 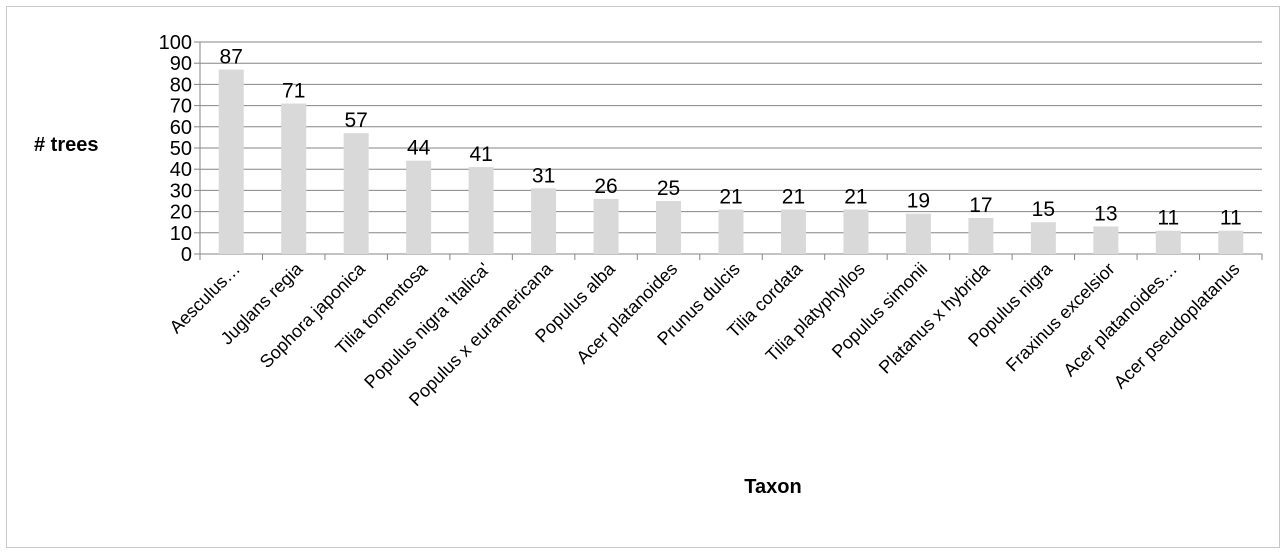 I want to click on y-tick-label: 70, so click(x=181, y=107).